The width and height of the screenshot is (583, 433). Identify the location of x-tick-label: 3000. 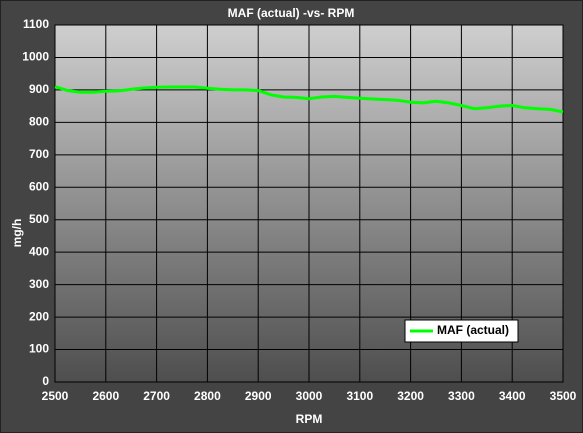
(309, 396).